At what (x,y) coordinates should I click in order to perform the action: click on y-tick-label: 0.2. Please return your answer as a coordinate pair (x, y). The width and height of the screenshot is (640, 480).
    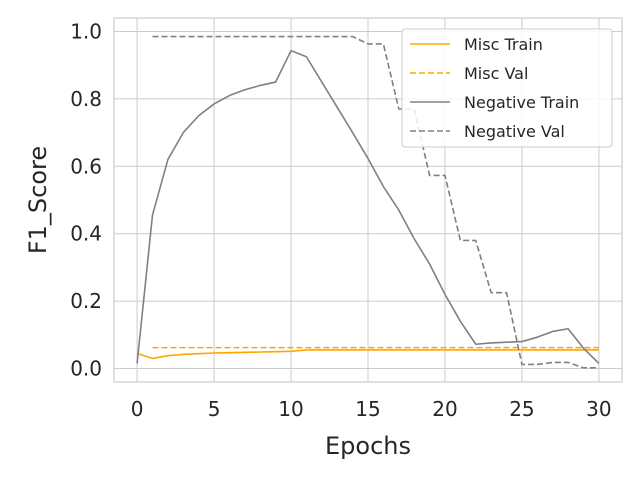
    Looking at the image, I should click on (86, 301).